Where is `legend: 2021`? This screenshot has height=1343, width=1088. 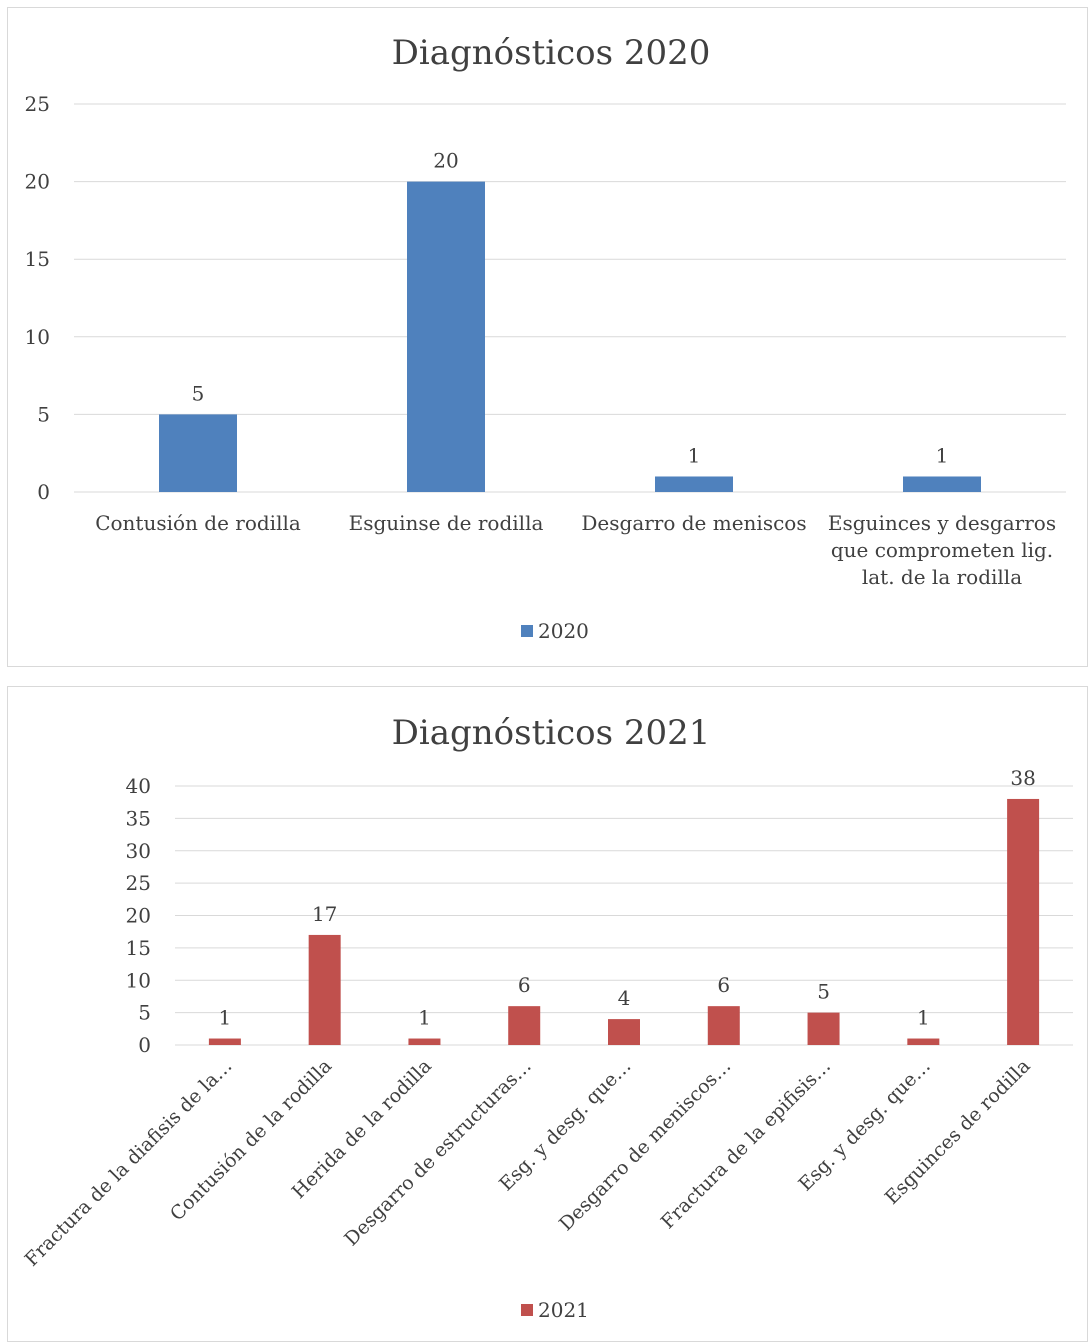
legend: 2021 is located at coordinates (555, 1310).